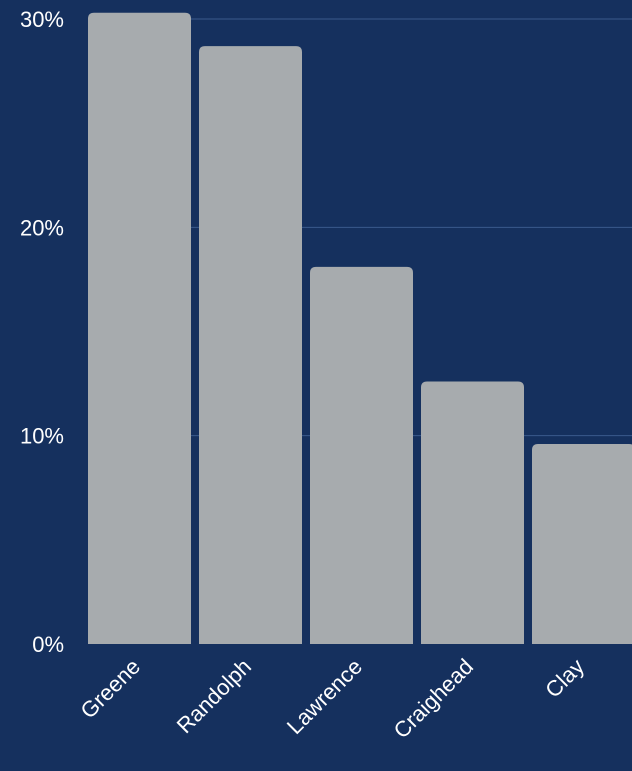 This screenshot has height=771, width=632. What do you see at coordinates (139, 328) in the screenshot?
I see `bar-greene` at bounding box center [139, 328].